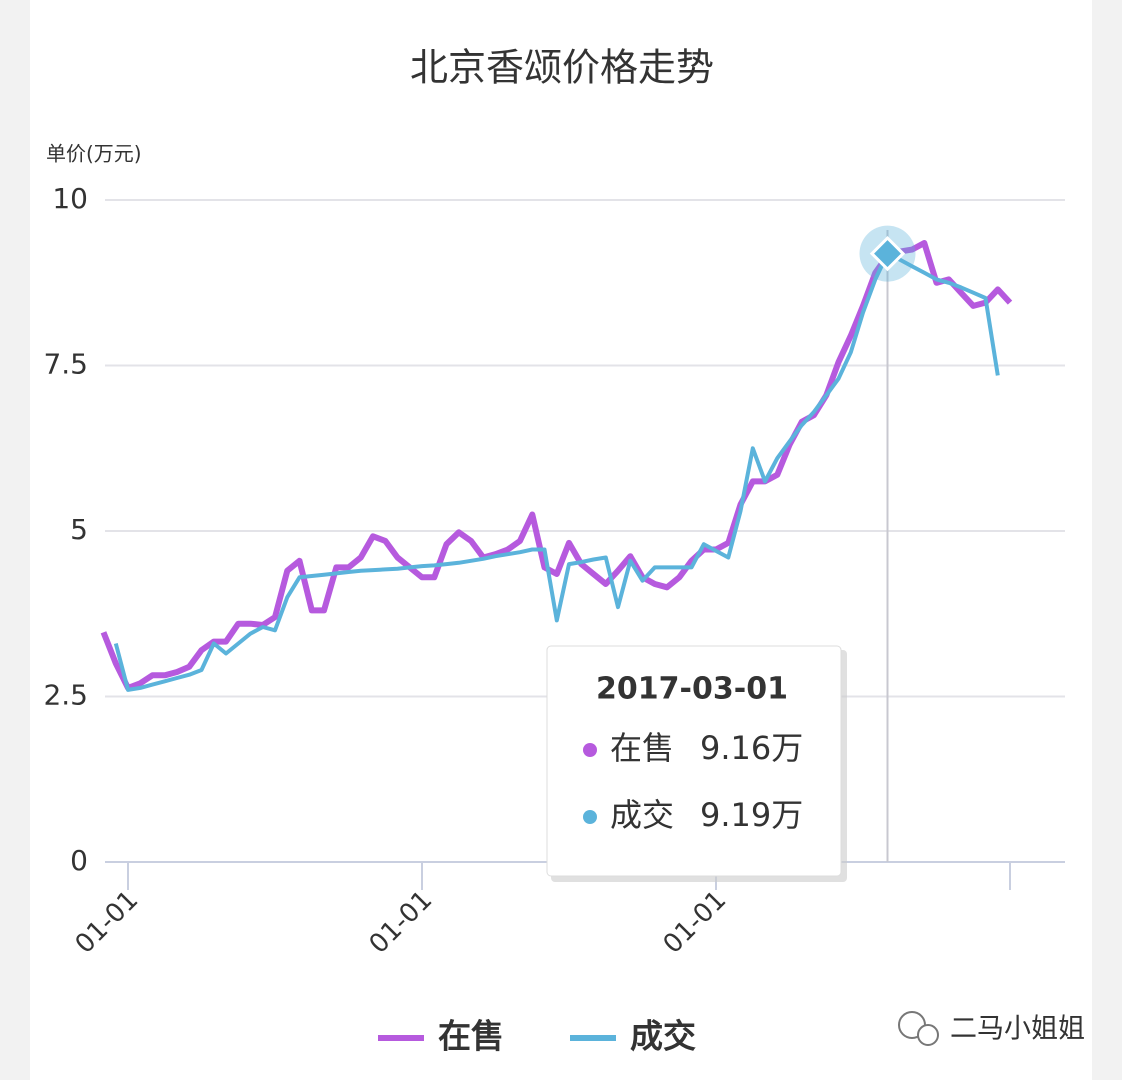  I want to click on highlight-point, so click(887, 253).